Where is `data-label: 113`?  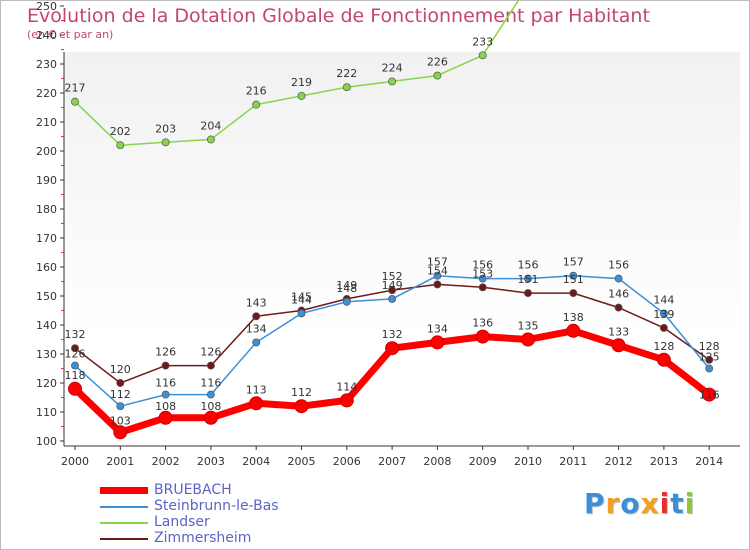
data-label: 113 is located at coordinates (256, 389).